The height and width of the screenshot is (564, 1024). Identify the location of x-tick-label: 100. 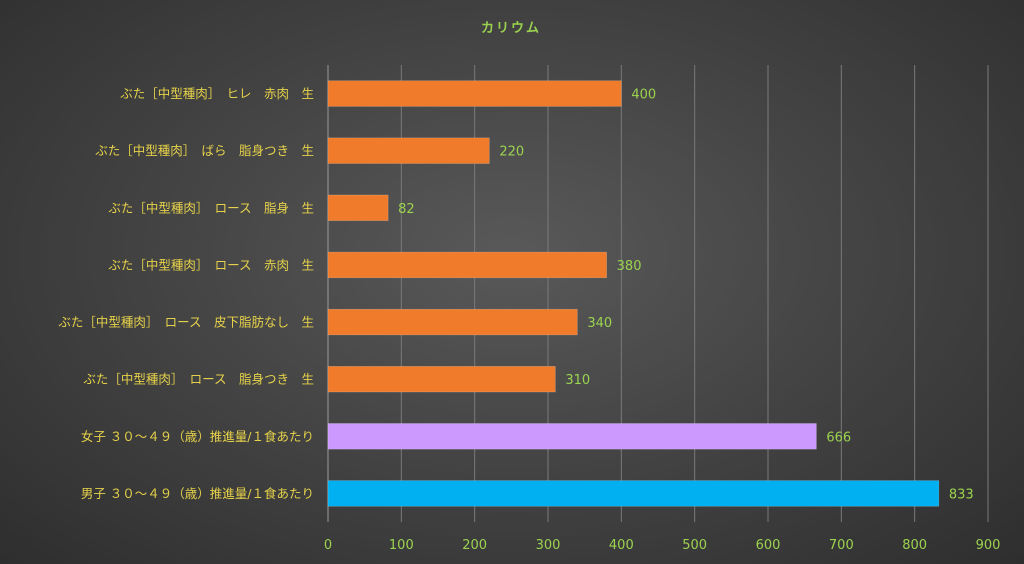
(401, 545).